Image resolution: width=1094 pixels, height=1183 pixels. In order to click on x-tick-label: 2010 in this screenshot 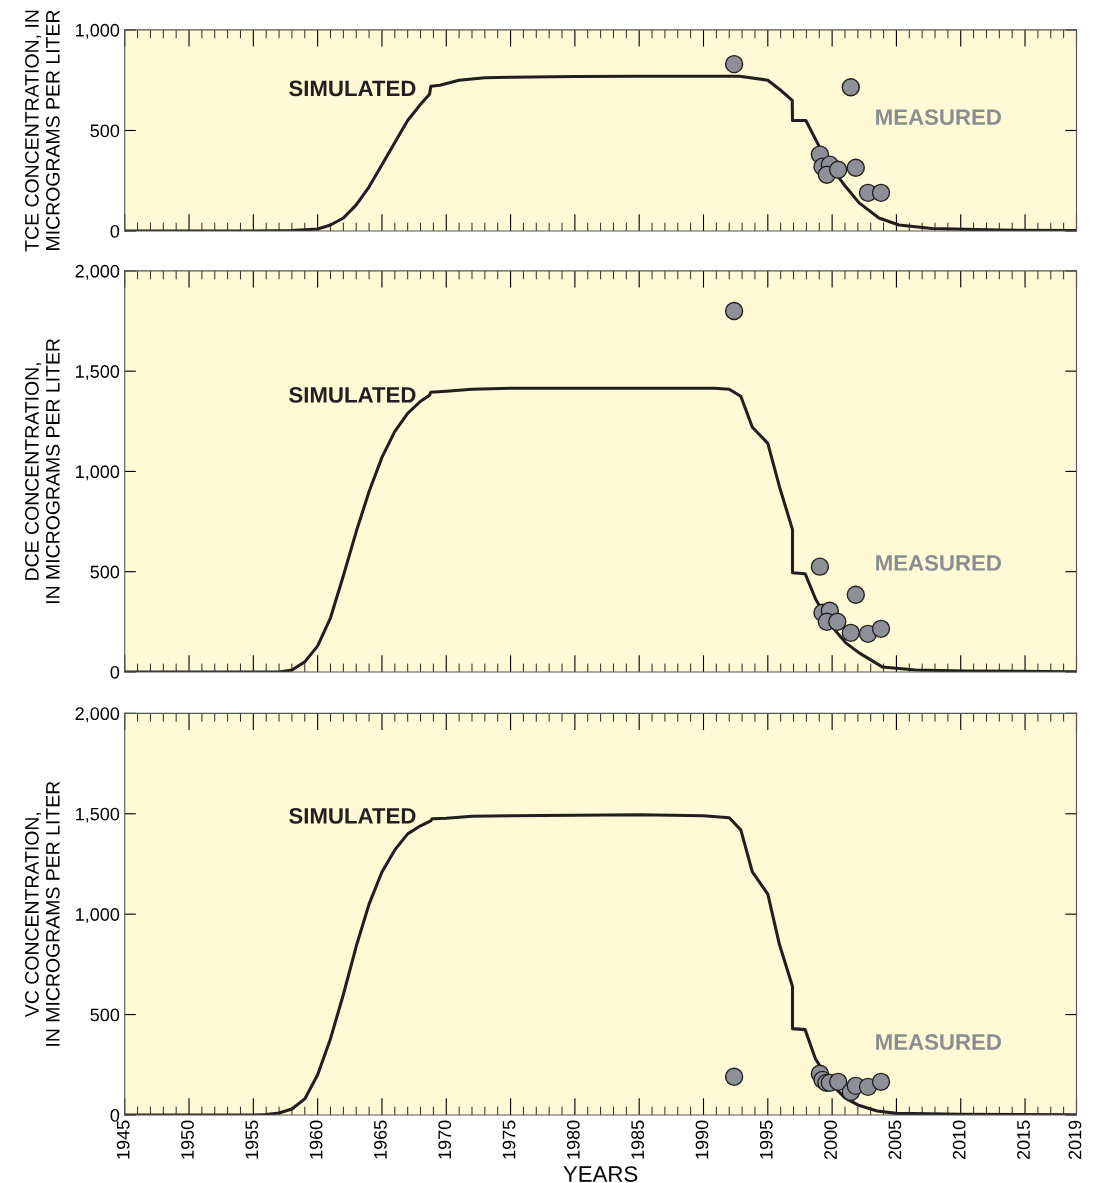, I will do `click(959, 1140)`.